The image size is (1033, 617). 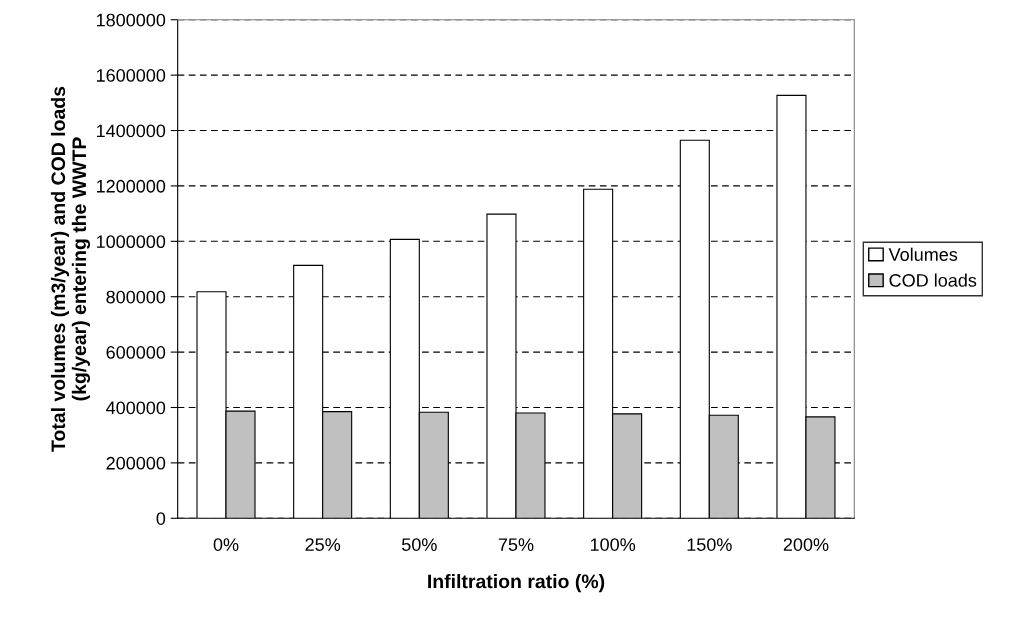 I want to click on y-tick-label: 1200000, so click(x=131, y=186).